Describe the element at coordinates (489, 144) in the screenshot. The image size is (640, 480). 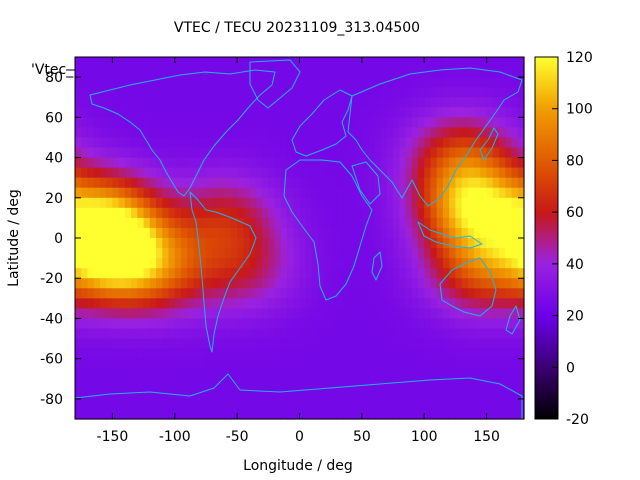
I see `coastline-japan` at that location.